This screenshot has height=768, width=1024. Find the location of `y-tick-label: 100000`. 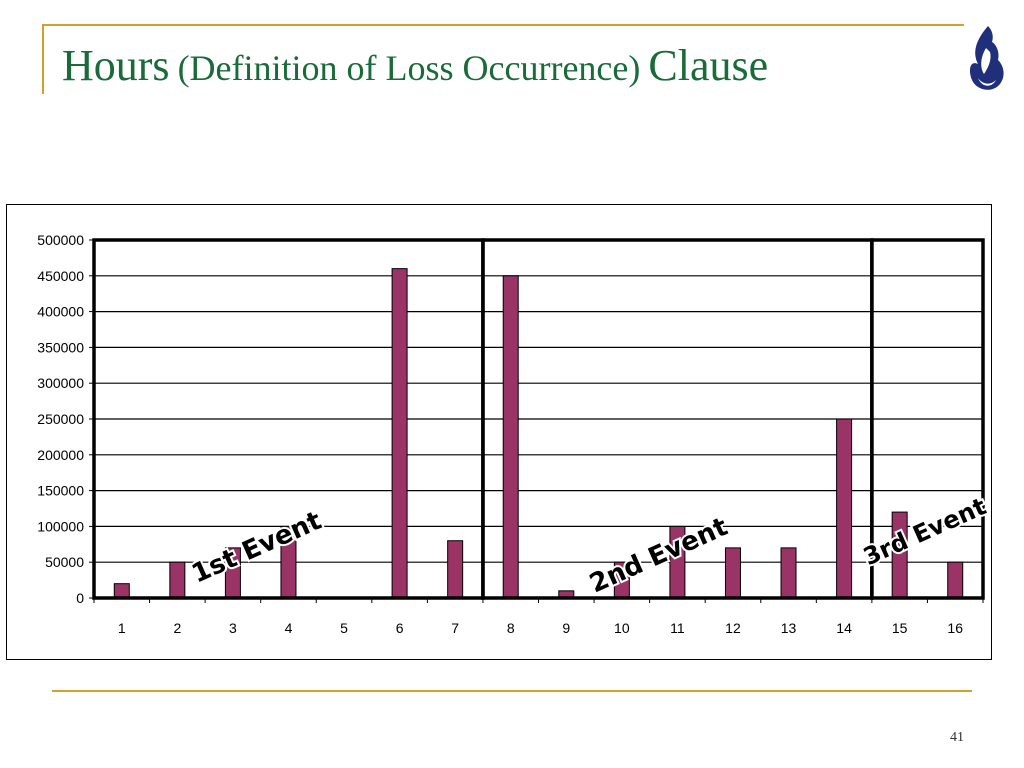

y-tick-label: 100000 is located at coordinates (60, 526).